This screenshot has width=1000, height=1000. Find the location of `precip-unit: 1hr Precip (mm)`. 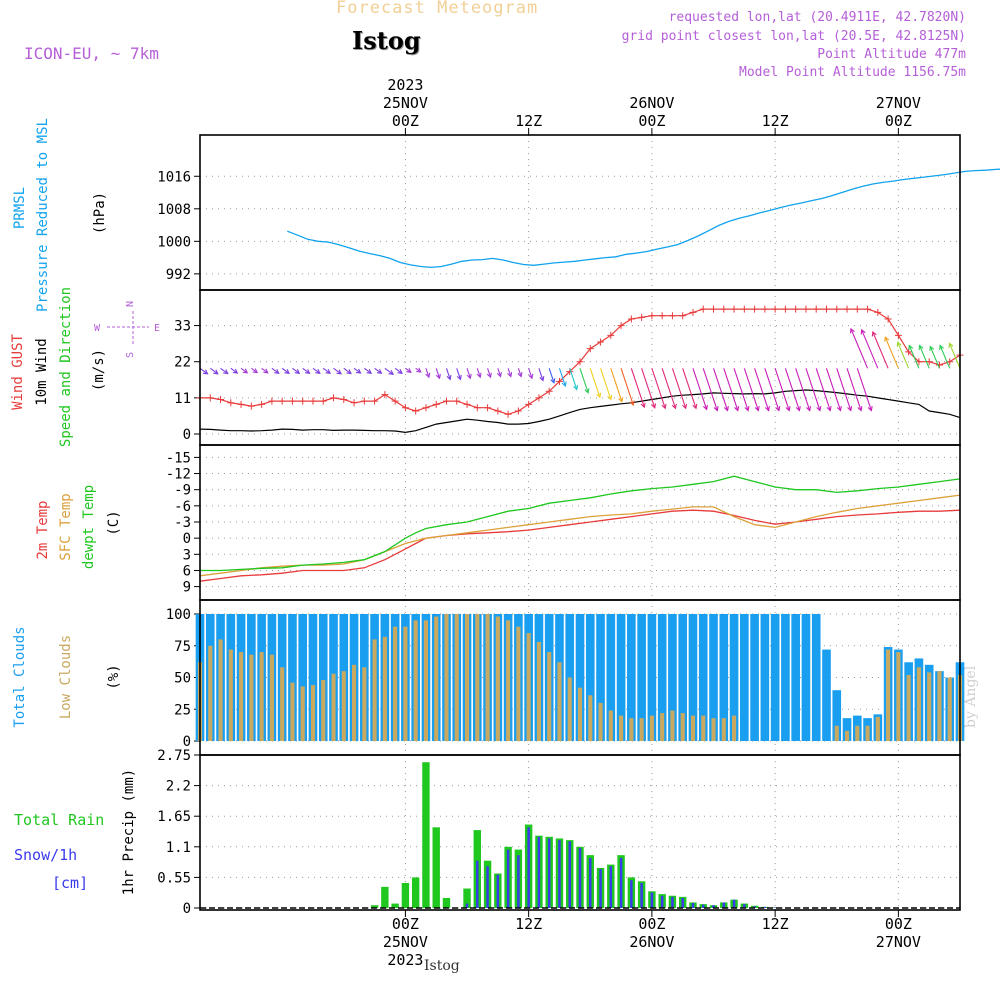

precip-unit: 1hr Precip (mm) is located at coordinates (129, 832).